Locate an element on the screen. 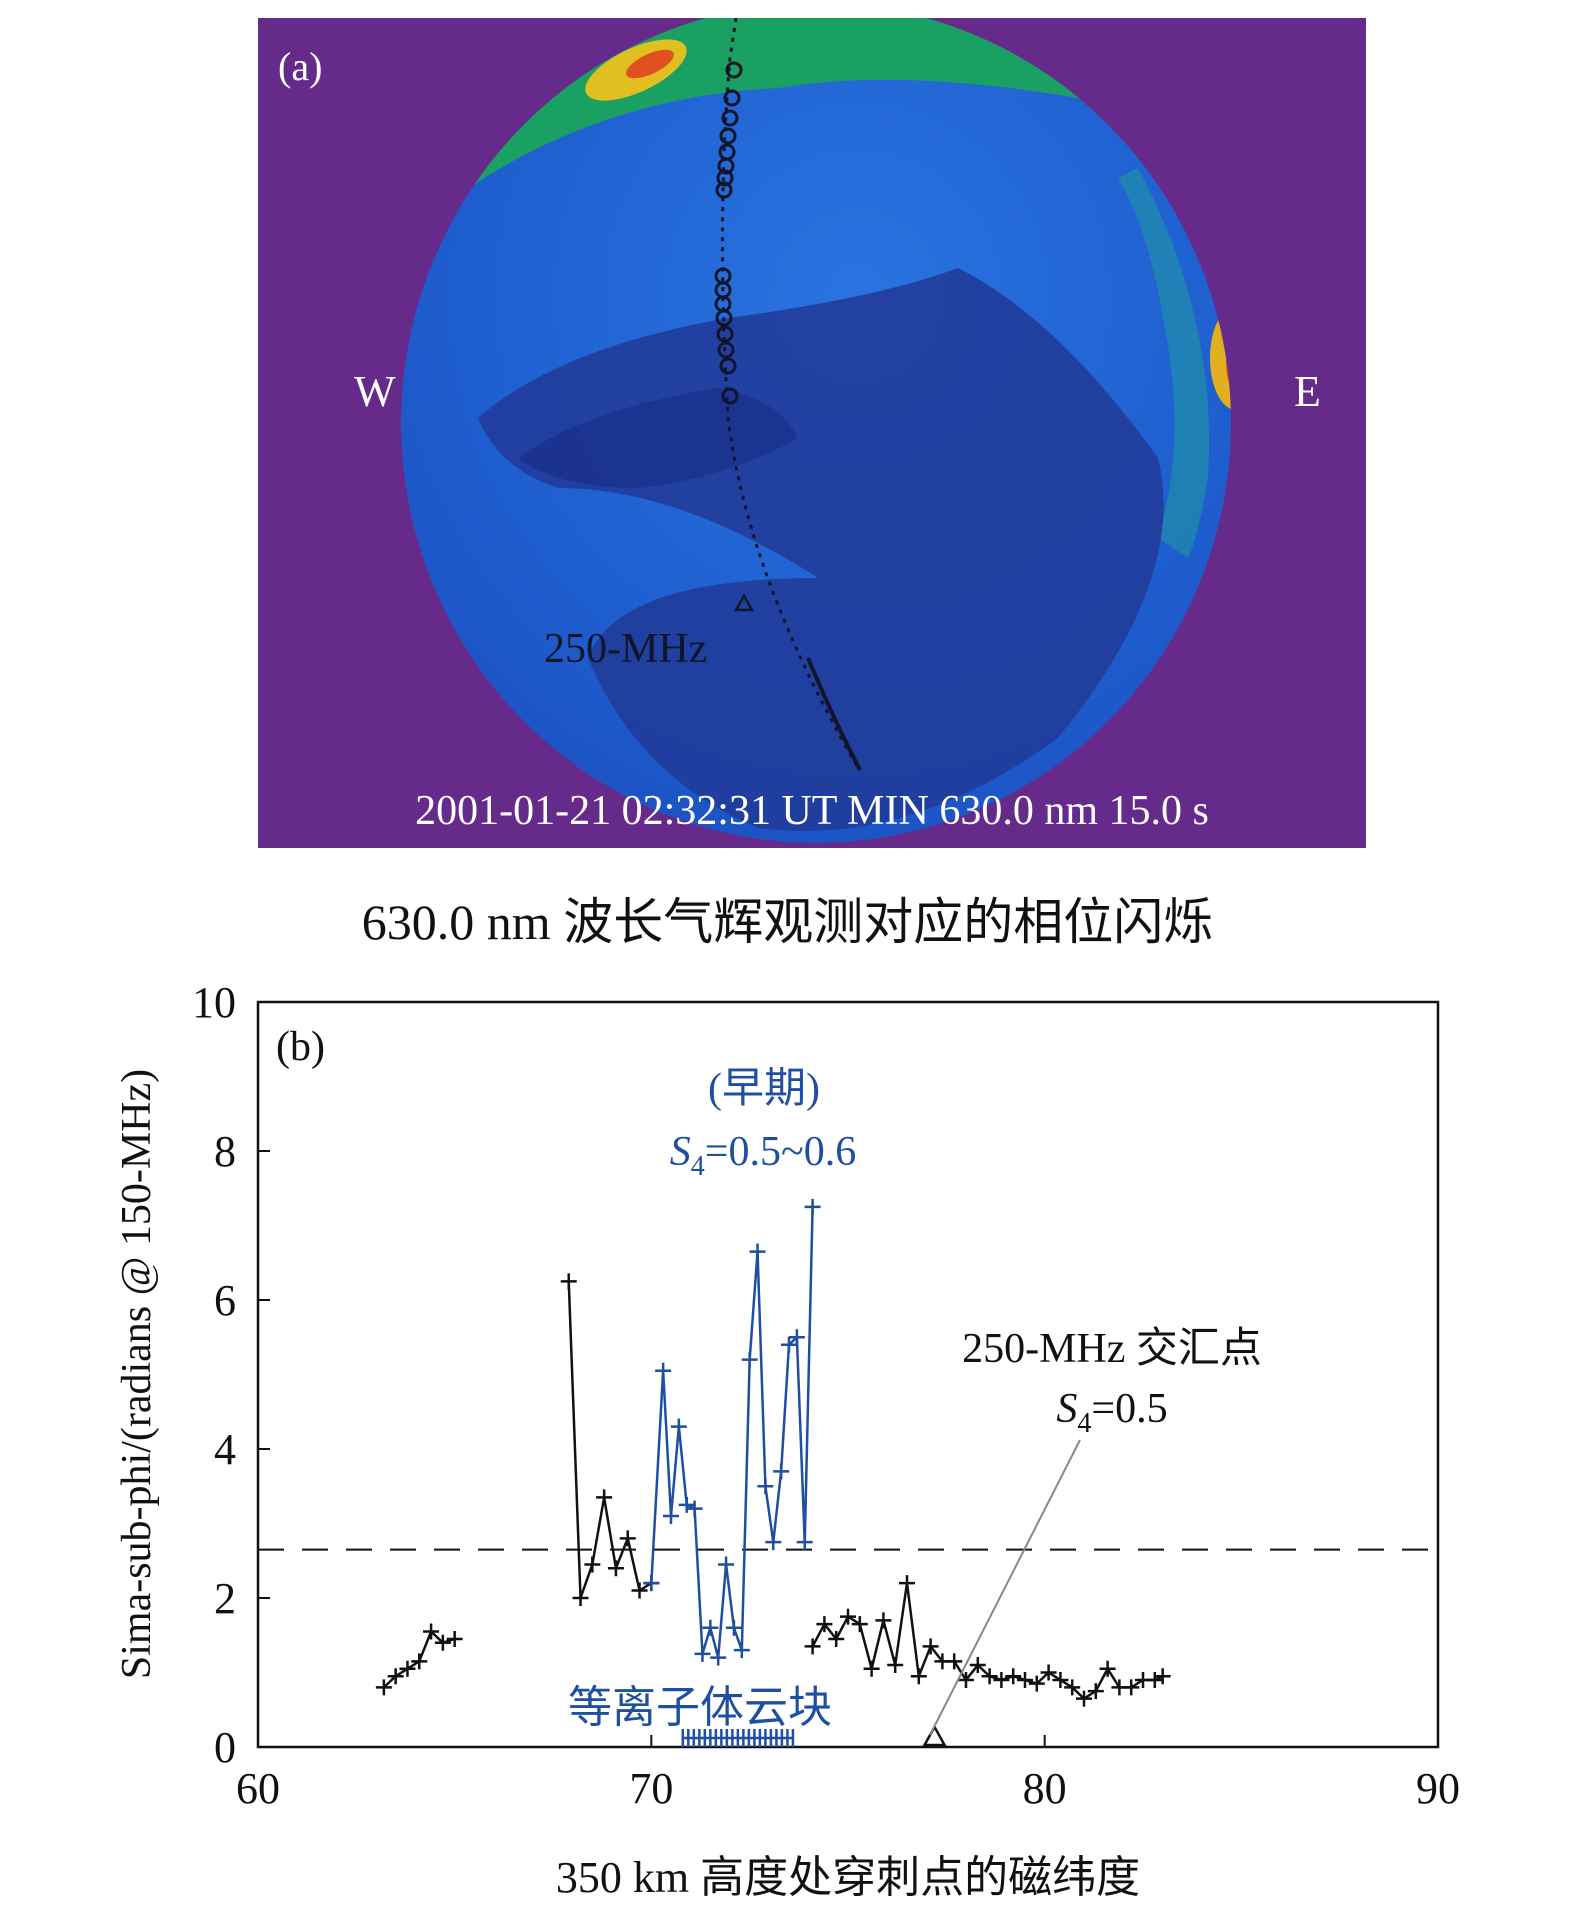 This screenshot has width=1575, height=1920. x-tick-label: 80 is located at coordinates (1045, 1788).